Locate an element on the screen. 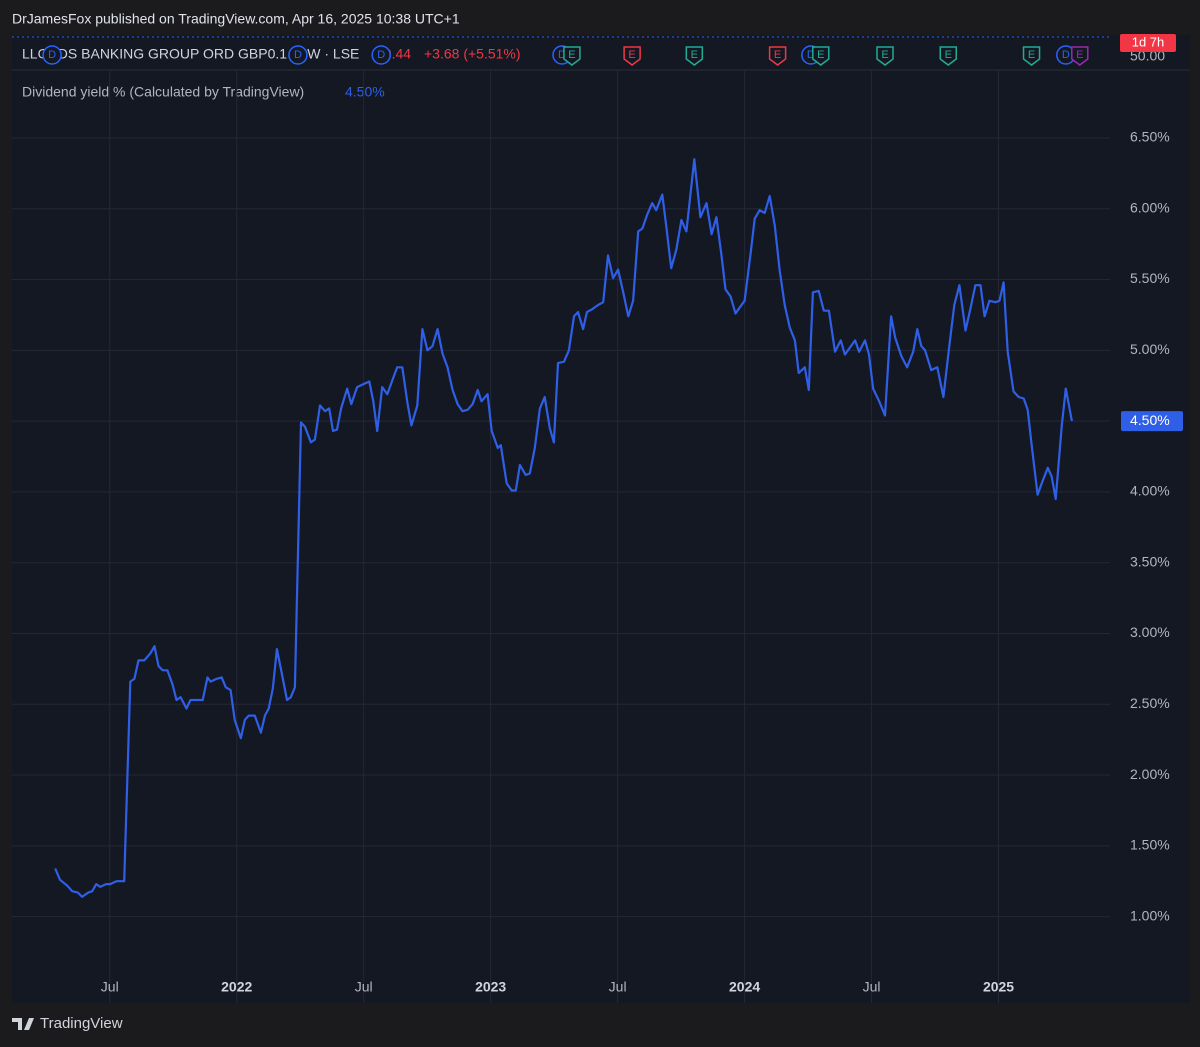 Image resolution: width=1200 pixels, height=1047 pixels. y-tick-label: 3.50% is located at coordinates (1150, 561).